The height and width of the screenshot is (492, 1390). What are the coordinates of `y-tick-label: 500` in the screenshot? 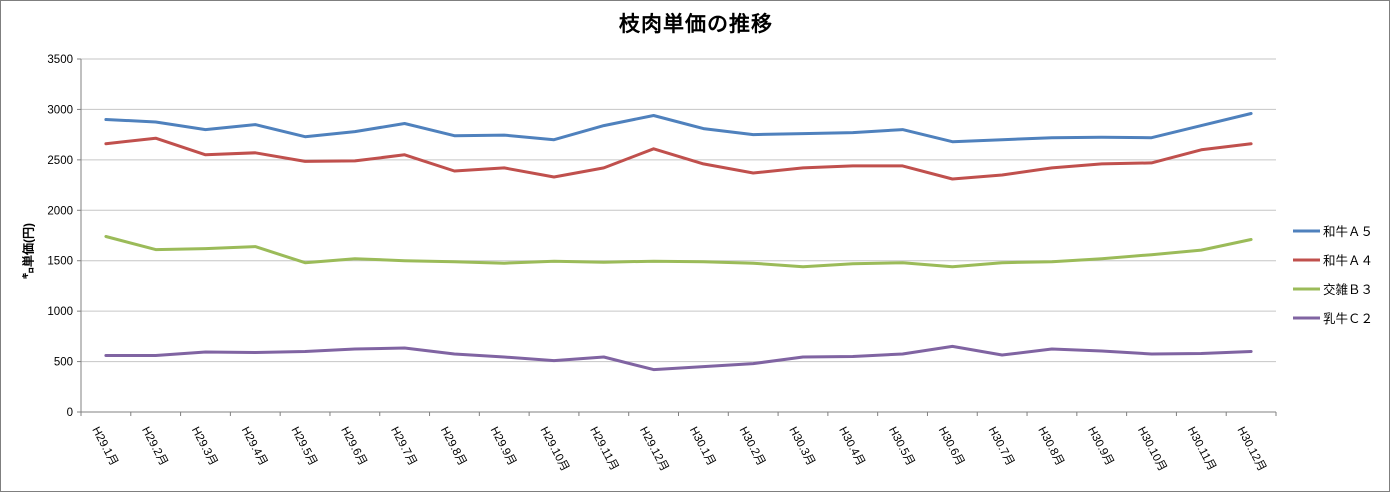 It's located at (63, 363).